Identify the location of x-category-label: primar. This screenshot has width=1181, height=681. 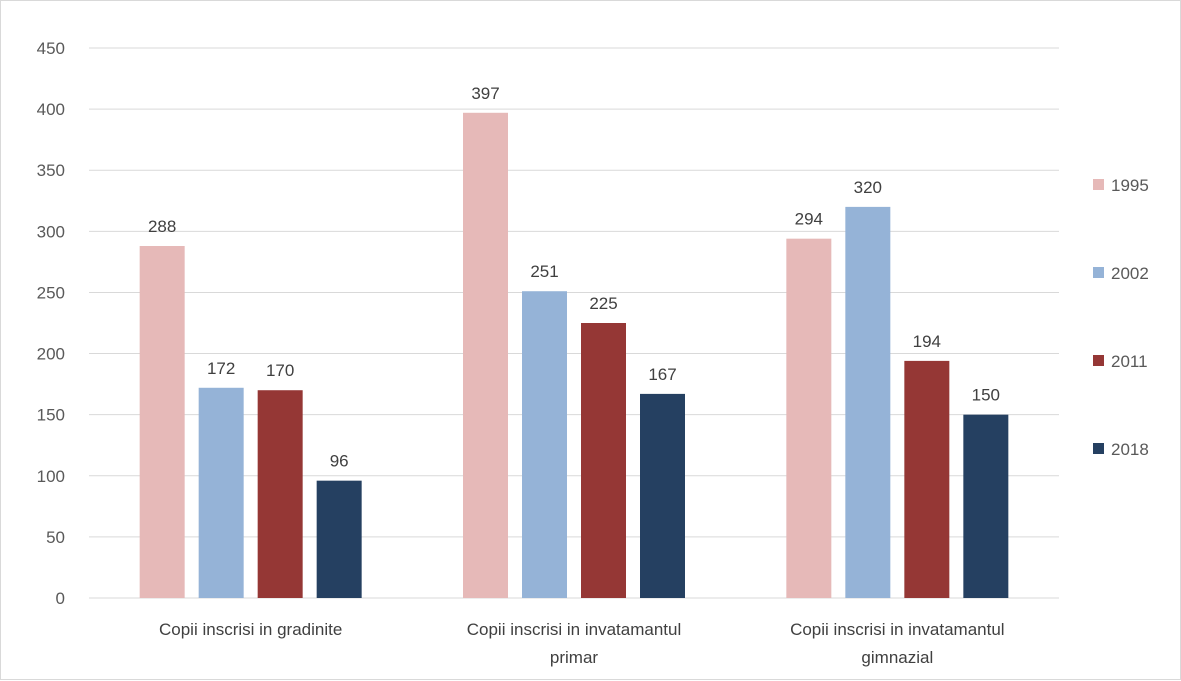
(574, 657).